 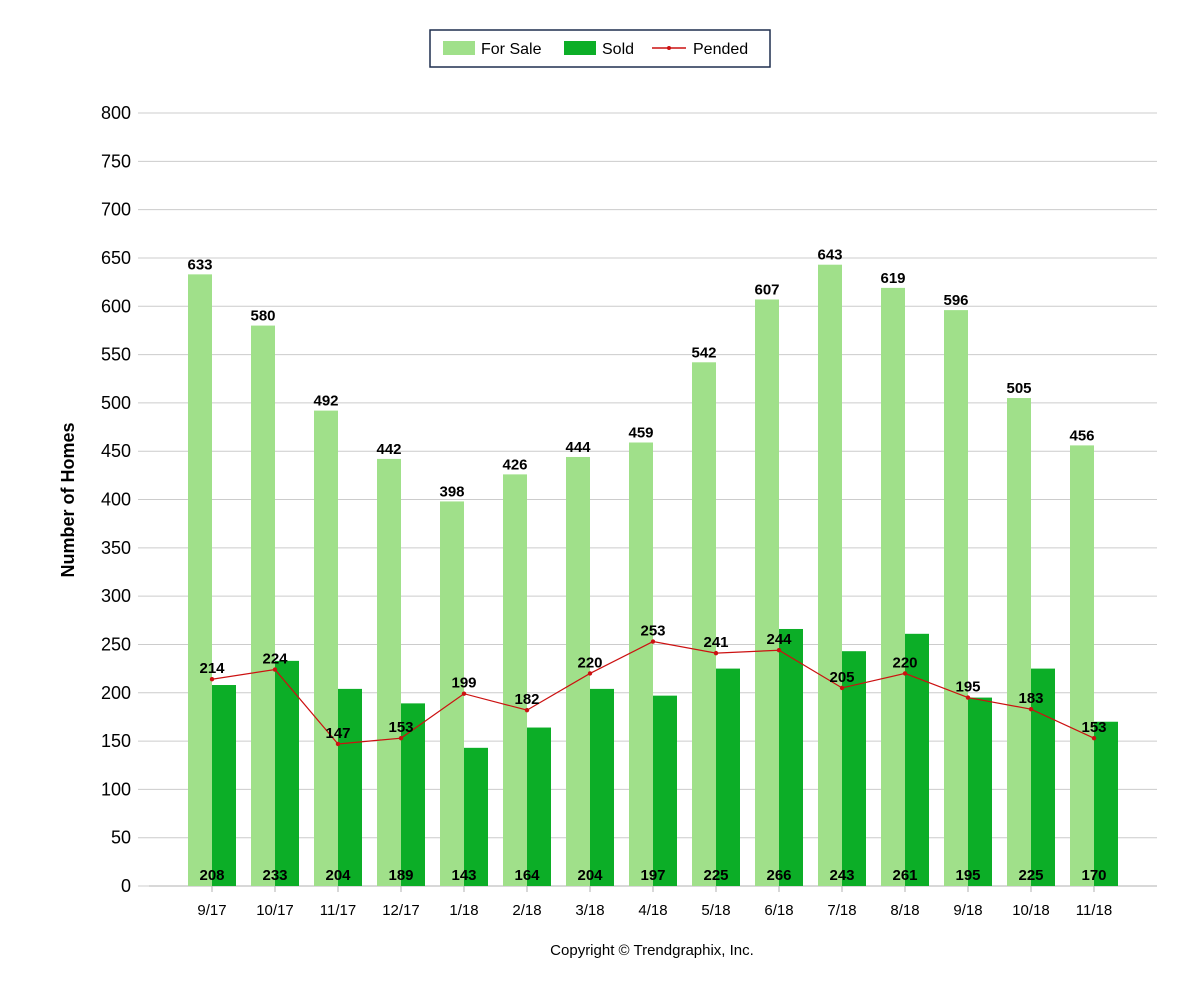 What do you see at coordinates (590, 673) in the screenshot?
I see `pended-point-3/18` at bounding box center [590, 673].